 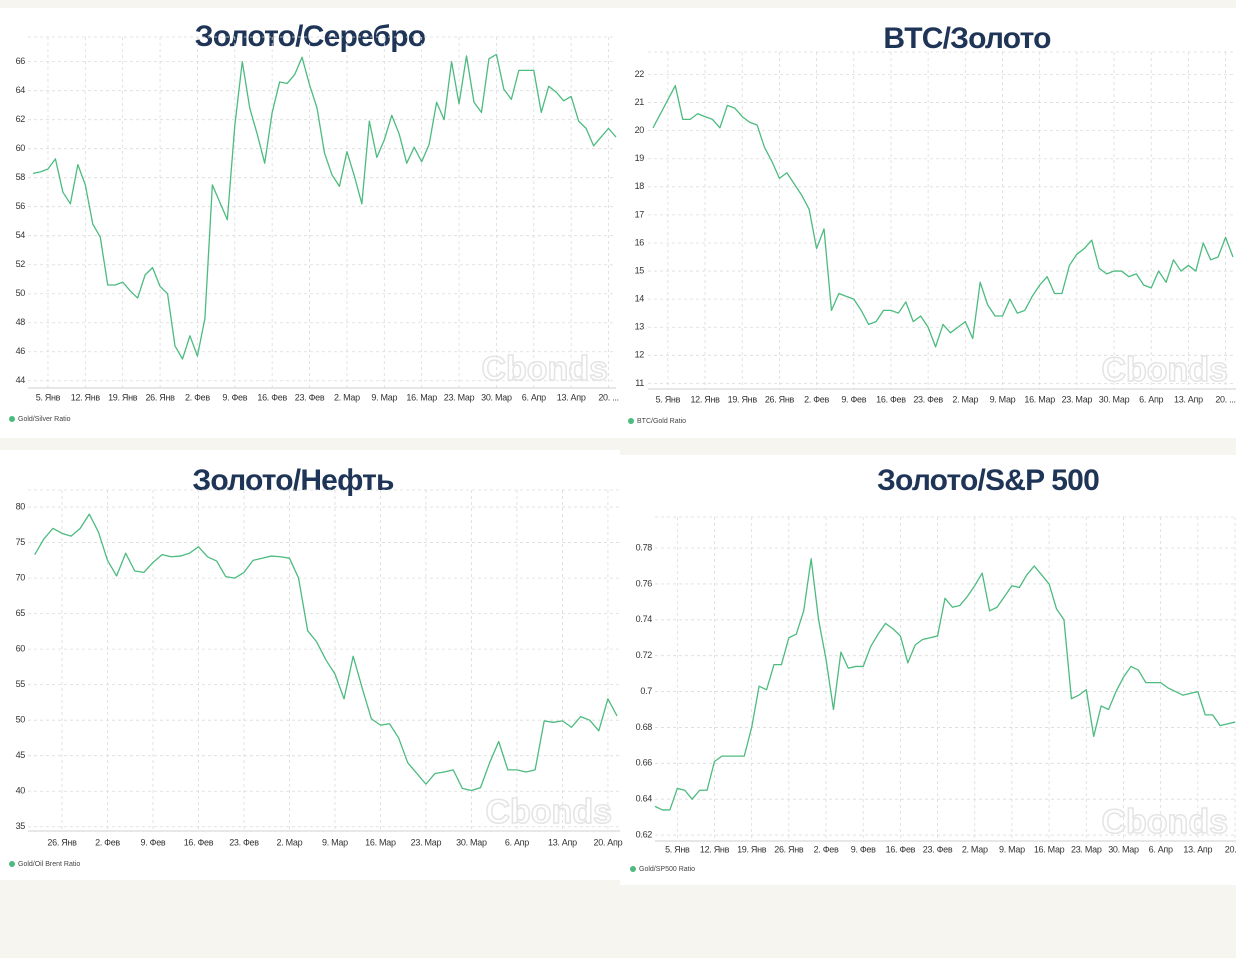 What do you see at coordinates (21, 351) in the screenshot?
I see `y-tick-label: 46` at bounding box center [21, 351].